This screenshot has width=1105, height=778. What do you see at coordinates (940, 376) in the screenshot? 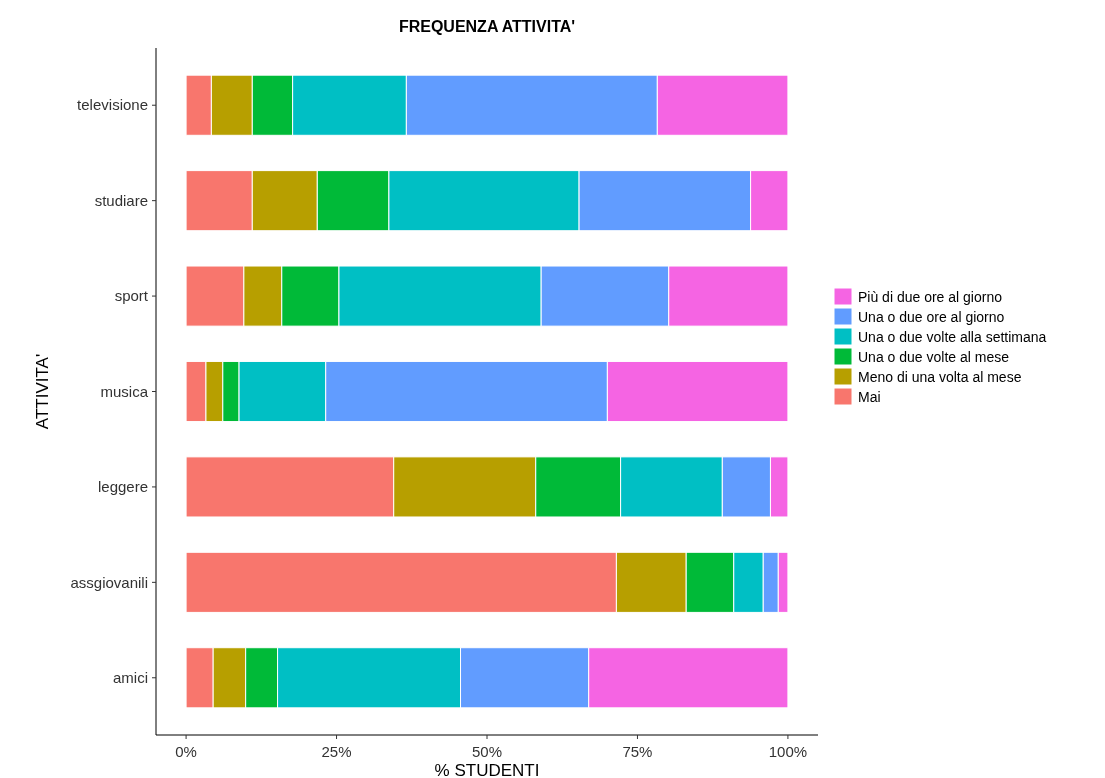
I see `legend-label: Meno di una volta al mese` at bounding box center [940, 376].